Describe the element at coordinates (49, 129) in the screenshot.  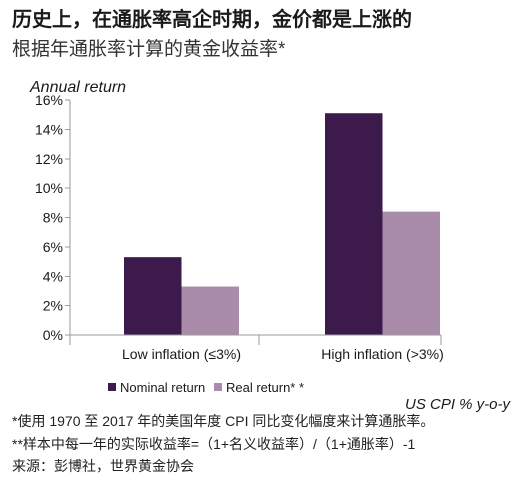
I see `y-tick-label: 14%` at that location.